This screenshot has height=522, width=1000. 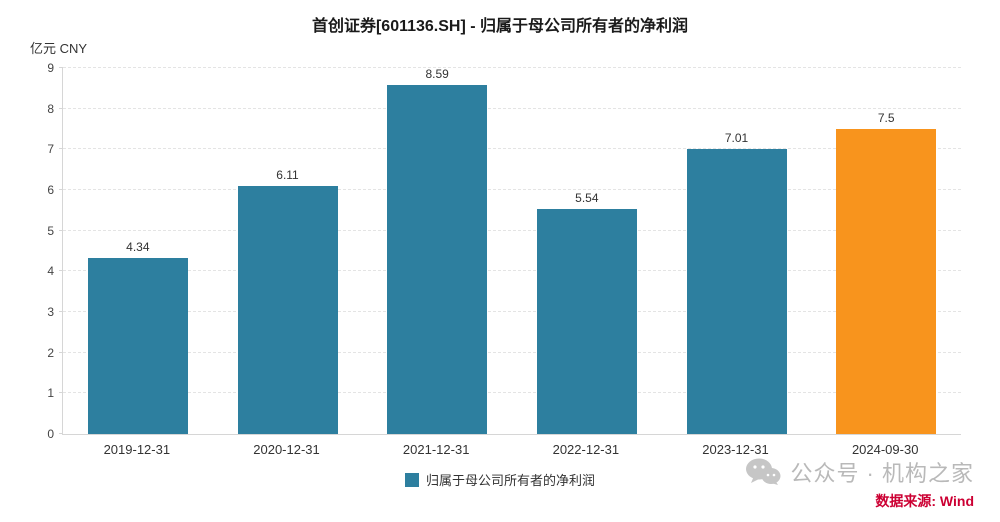 I want to click on bar-2020-12-31: 6.11, so click(x=287, y=301).